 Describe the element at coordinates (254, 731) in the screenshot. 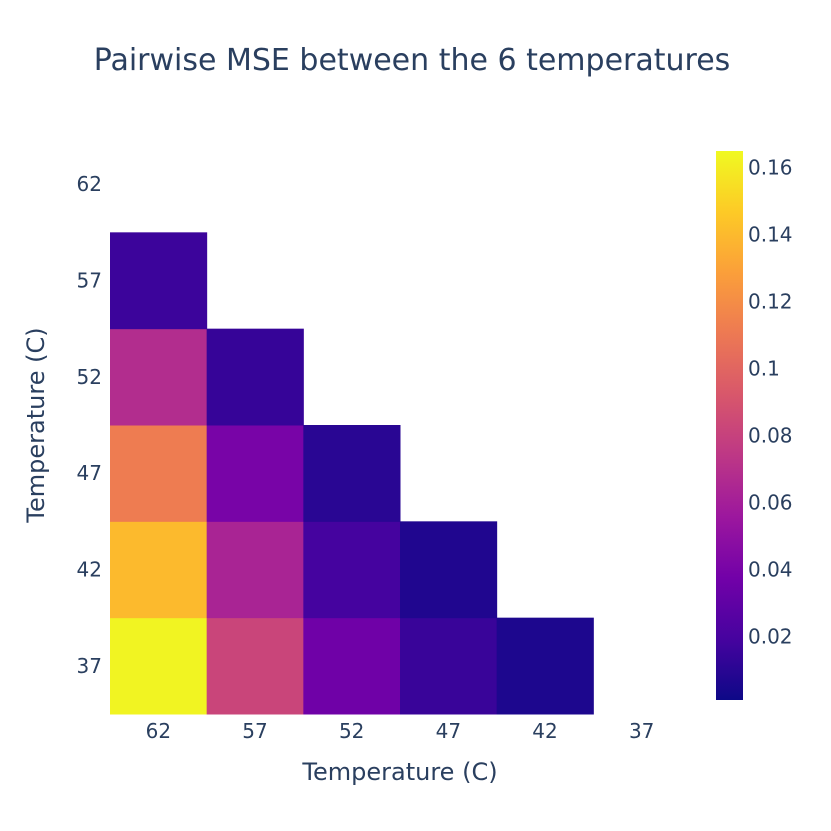

I see `x-tick-label: 57` at that location.